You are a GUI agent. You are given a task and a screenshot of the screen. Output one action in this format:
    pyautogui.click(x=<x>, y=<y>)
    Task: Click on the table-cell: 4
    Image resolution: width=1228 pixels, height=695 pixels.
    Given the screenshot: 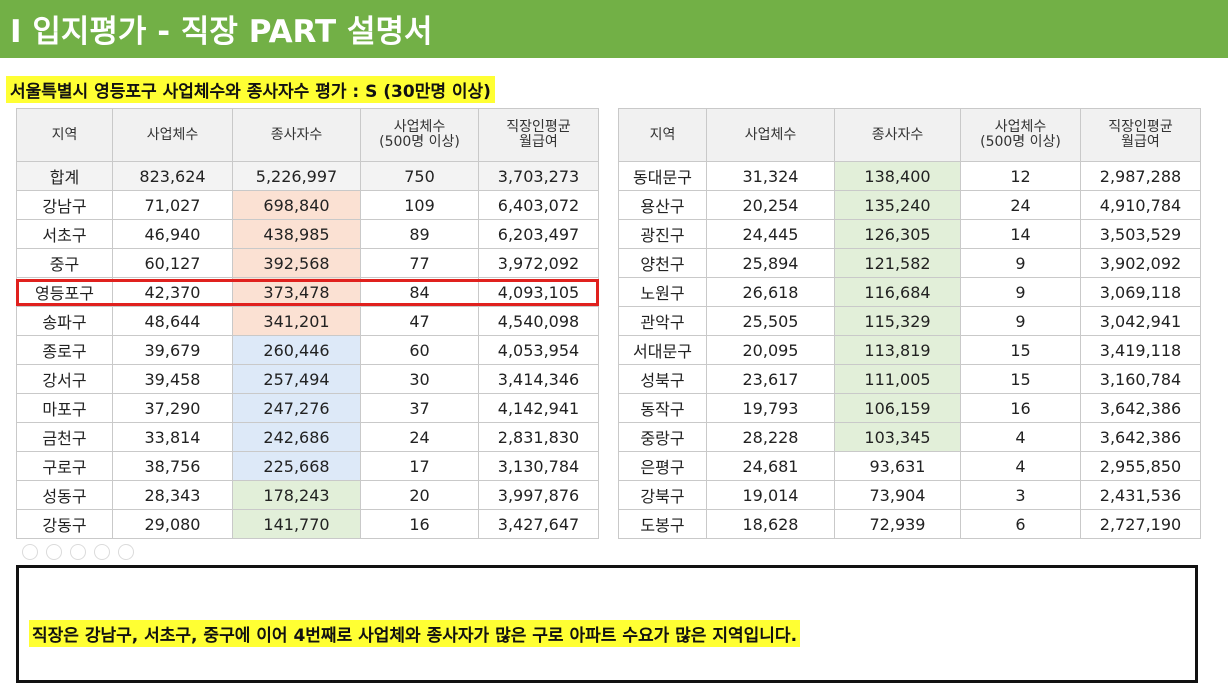 What is the action you would take?
    pyautogui.click(x=1020, y=466)
    